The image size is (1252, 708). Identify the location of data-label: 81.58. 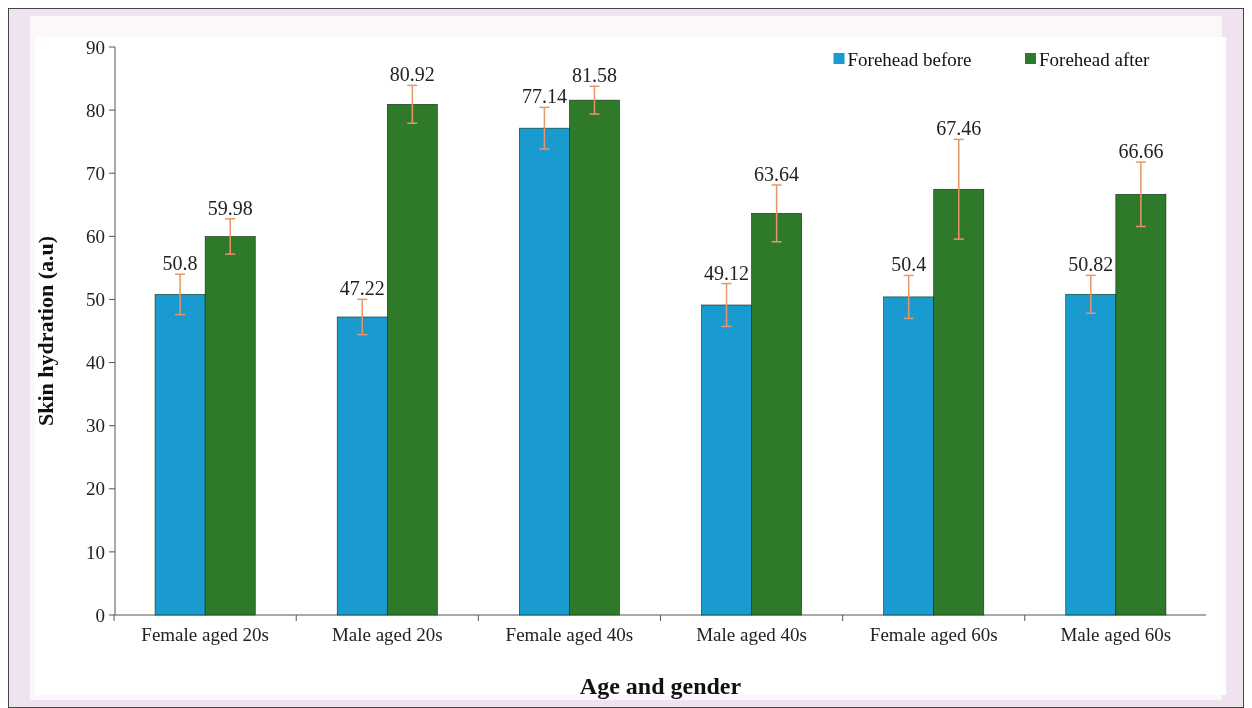
(594, 75).